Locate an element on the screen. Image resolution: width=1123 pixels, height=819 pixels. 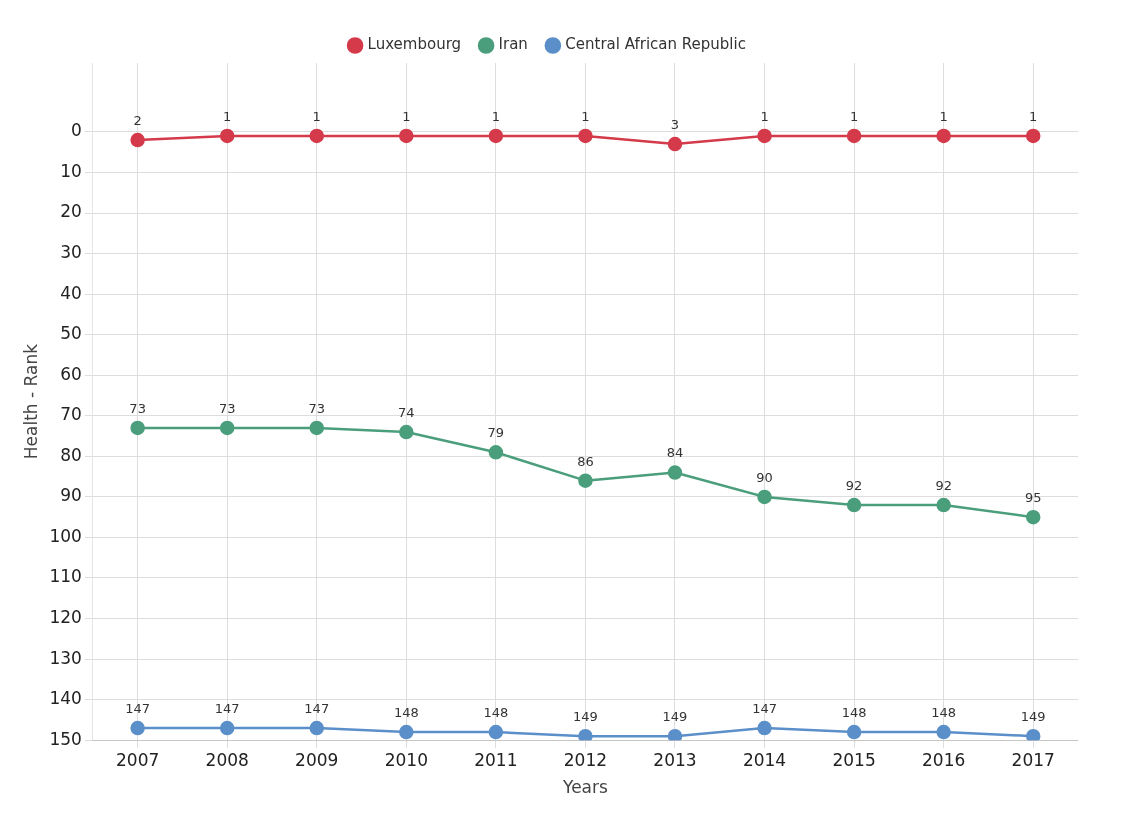
y-tick-label: 80 is located at coordinates (71, 454).